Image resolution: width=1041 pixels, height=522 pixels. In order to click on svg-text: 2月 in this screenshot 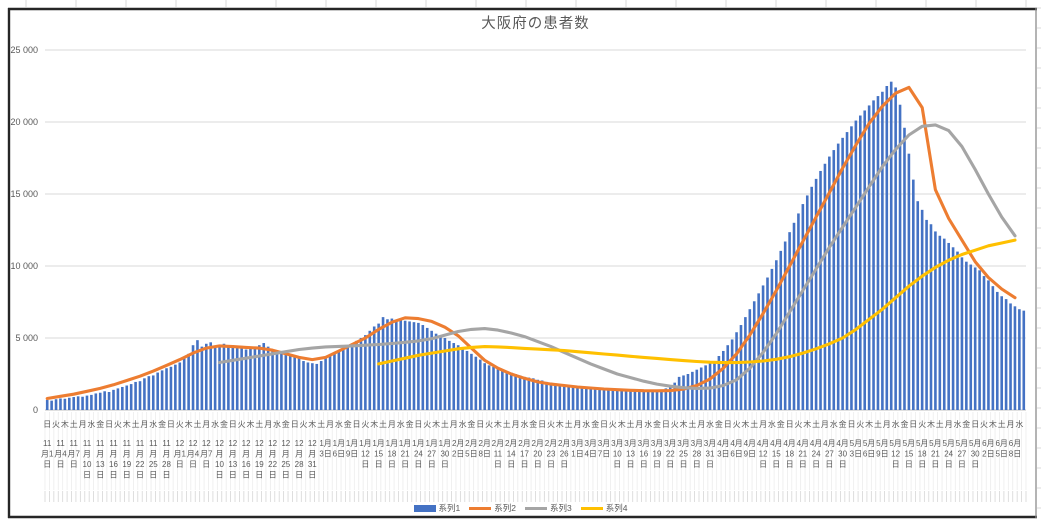, I will do `click(484, 443)`.